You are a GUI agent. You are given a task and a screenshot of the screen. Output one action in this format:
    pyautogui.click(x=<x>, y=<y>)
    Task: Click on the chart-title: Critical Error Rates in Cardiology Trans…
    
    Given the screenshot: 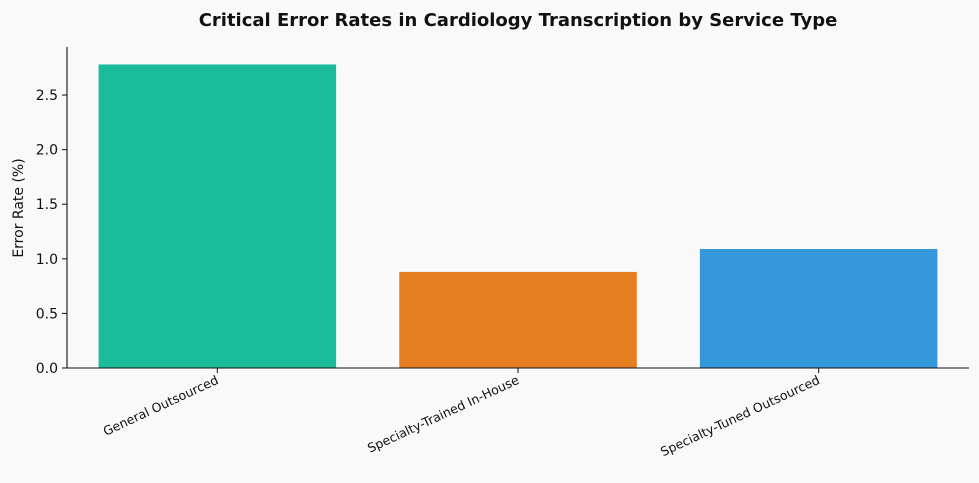 What is the action you would take?
    pyautogui.click(x=518, y=20)
    